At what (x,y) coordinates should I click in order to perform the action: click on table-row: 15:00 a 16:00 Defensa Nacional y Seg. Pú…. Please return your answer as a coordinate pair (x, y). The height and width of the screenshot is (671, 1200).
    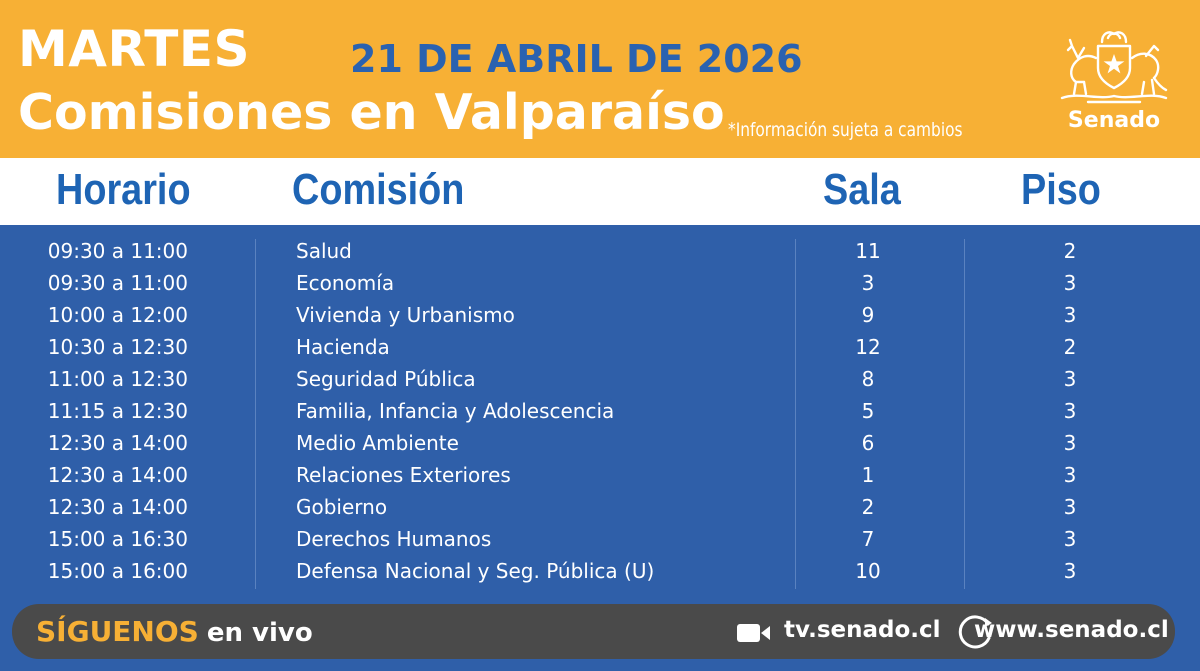
    Looking at the image, I should click on (600, 571).